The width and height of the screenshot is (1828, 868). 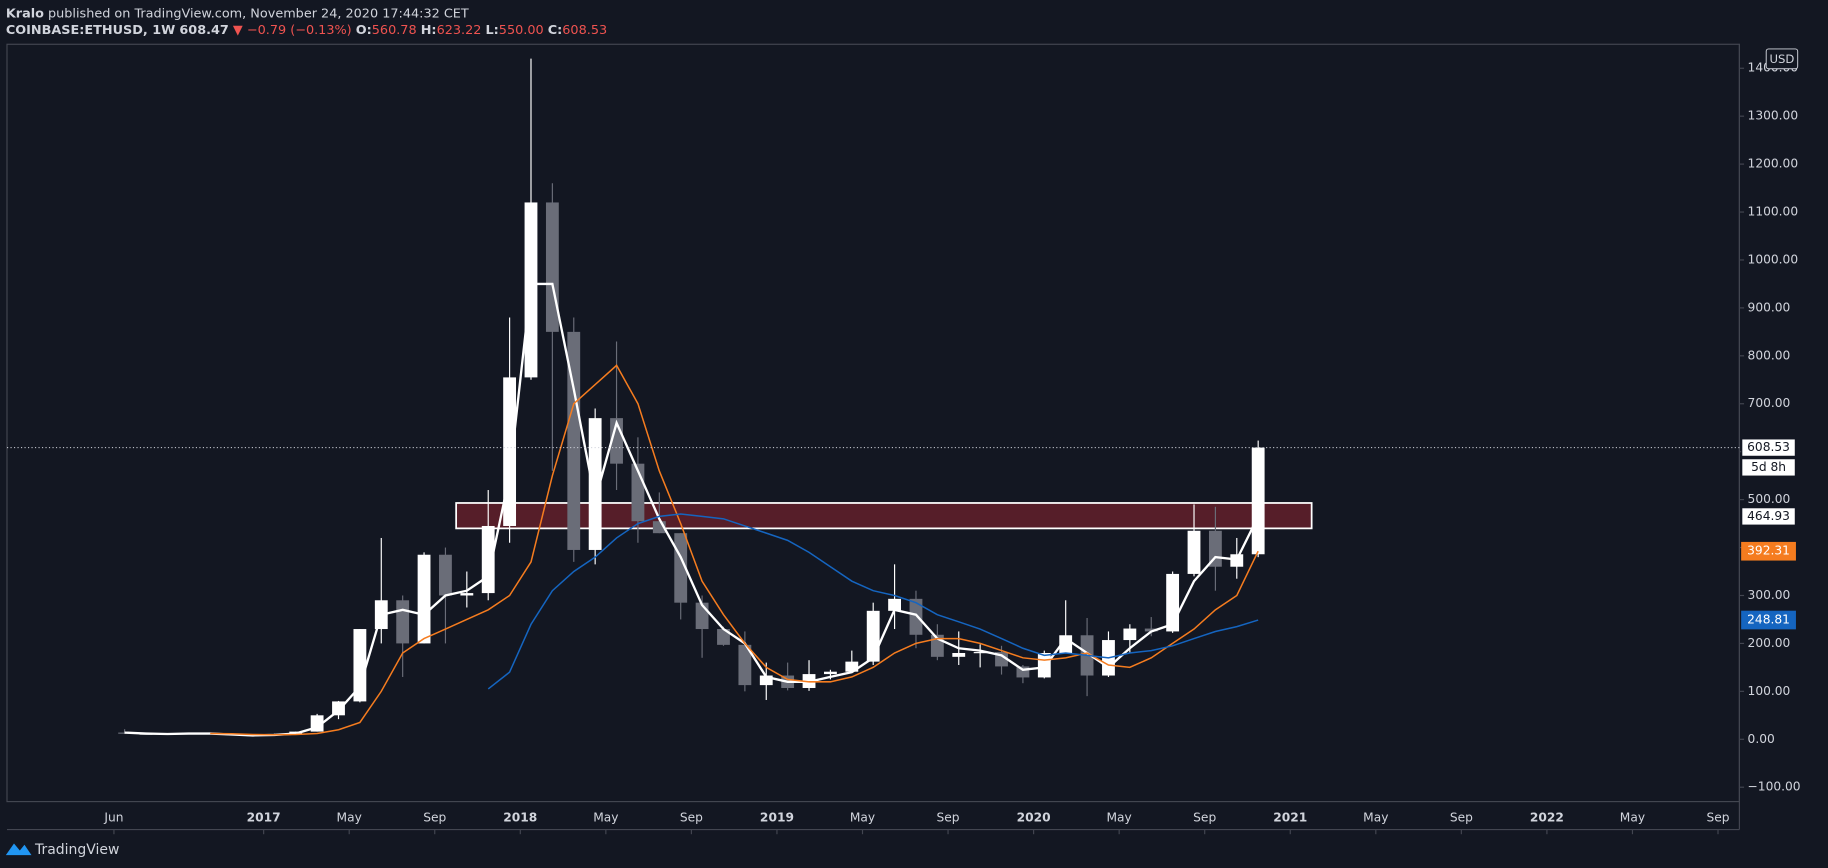 What do you see at coordinates (520, 817) in the screenshot?
I see `x-tick-label: 2018` at bounding box center [520, 817].